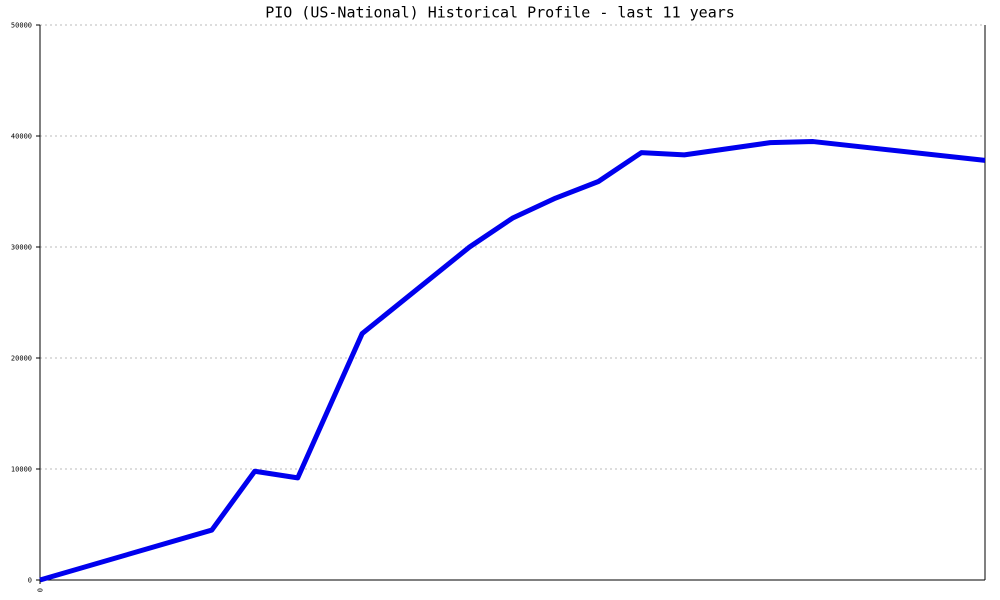 The width and height of the screenshot is (1000, 600). I want to click on y-tick-label: 30000, so click(21, 248).